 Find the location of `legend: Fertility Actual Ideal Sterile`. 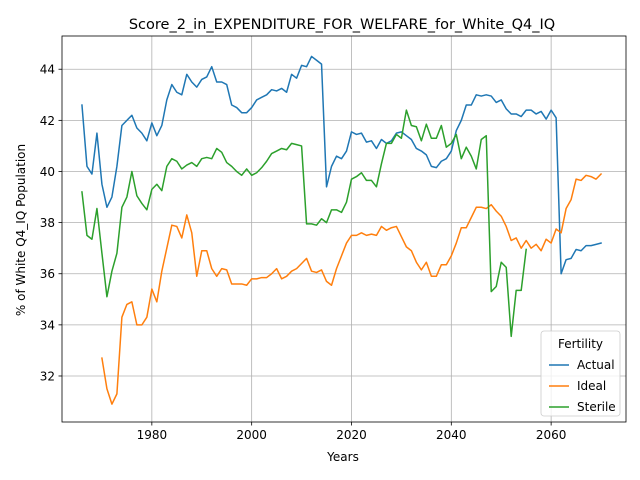

legend: Fertility Actual Ideal Sterile is located at coordinates (580, 373).